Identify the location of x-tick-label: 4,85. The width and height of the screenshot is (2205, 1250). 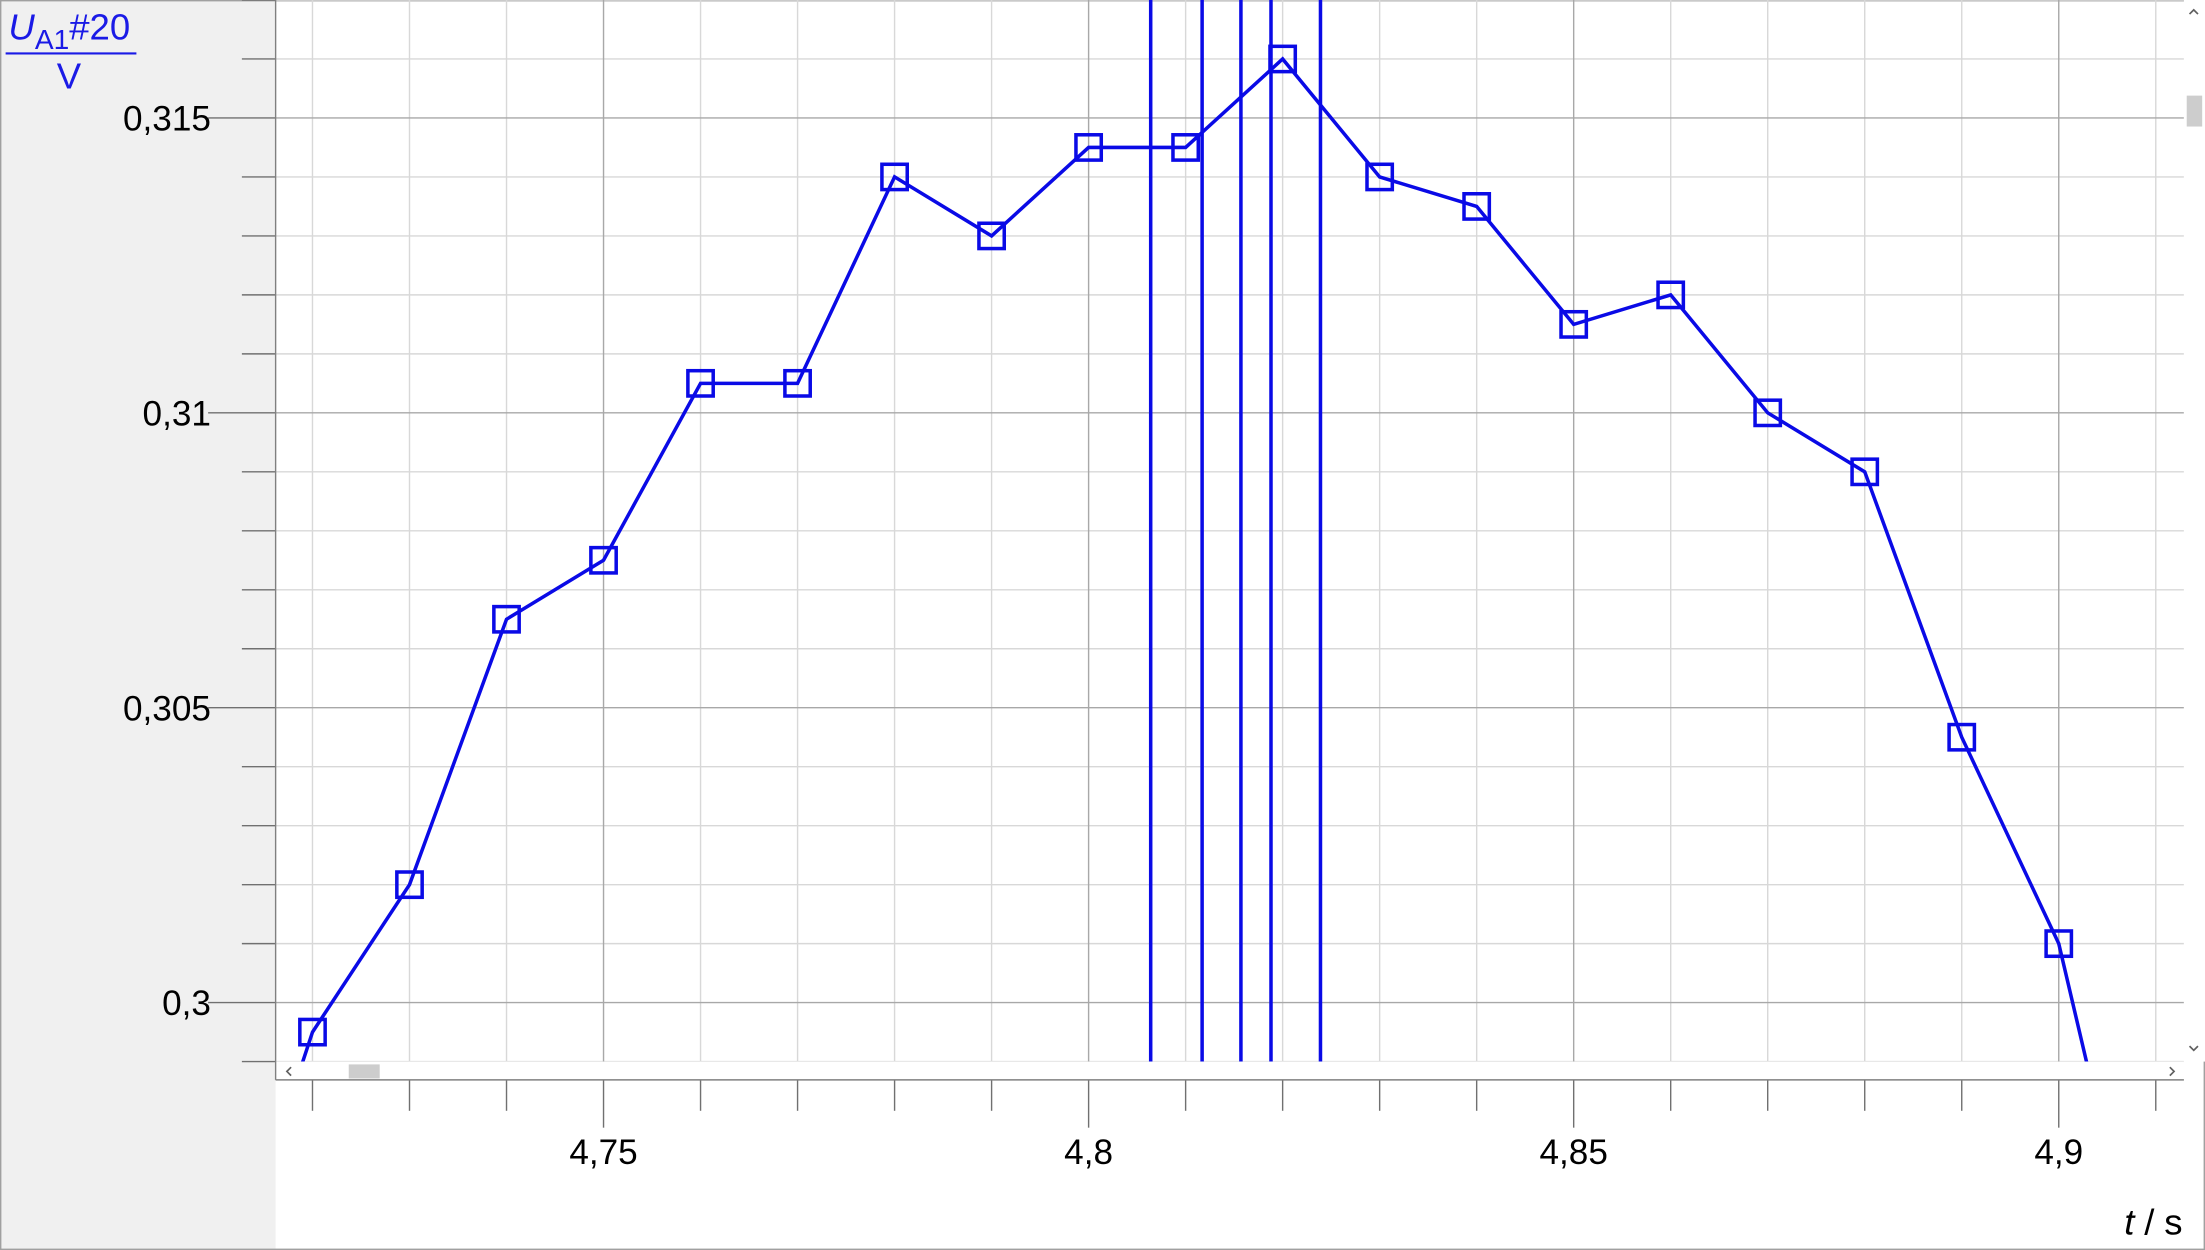
(1573, 1152).